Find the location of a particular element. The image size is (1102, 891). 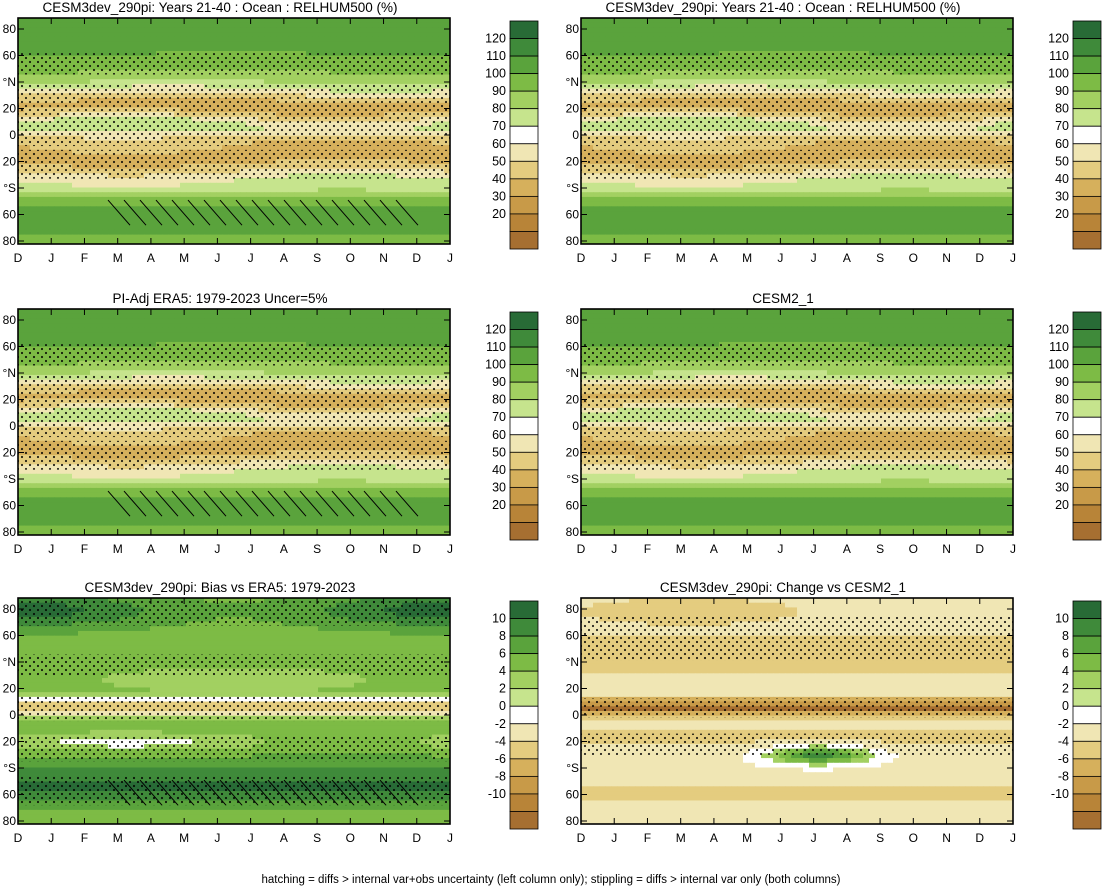

x-tick-label: F is located at coordinates (84, 549).